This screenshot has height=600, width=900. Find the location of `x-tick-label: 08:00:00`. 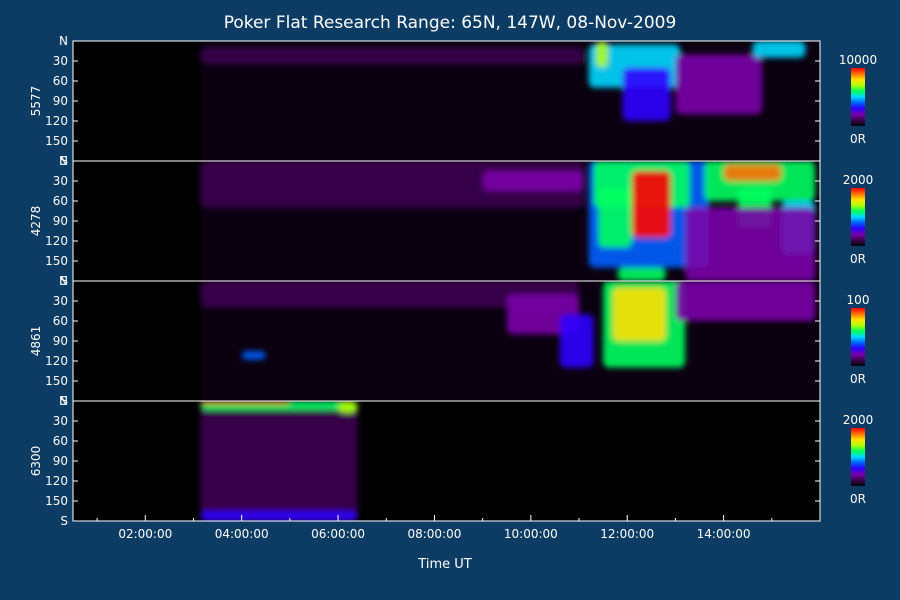

x-tick-label: 08:00:00 is located at coordinates (434, 534).